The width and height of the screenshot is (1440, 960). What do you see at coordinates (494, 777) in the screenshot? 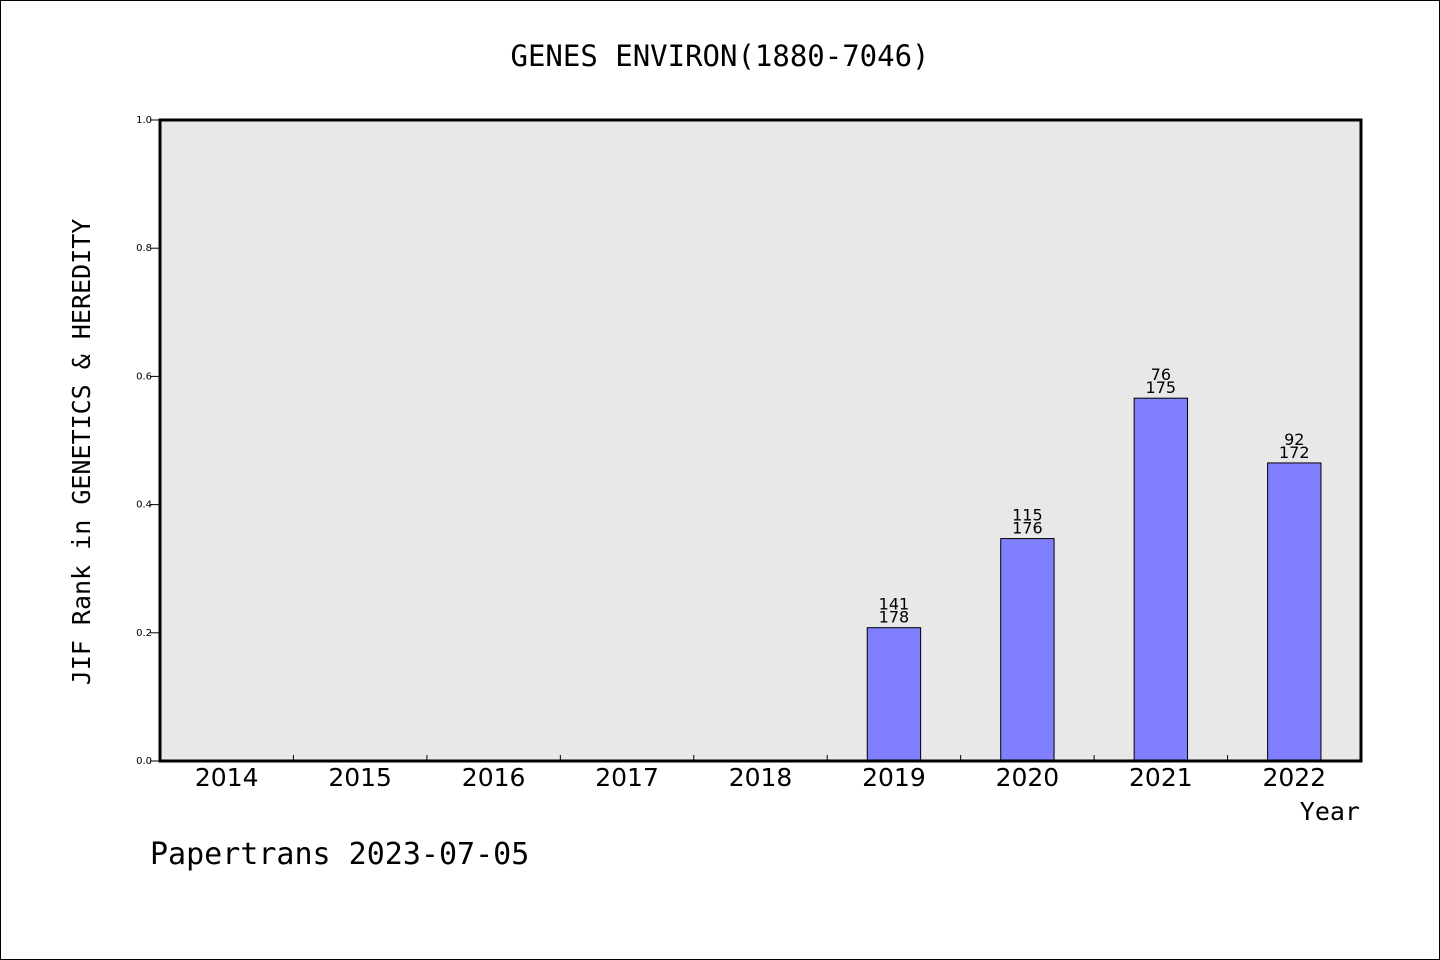
I see `x-tick-label: 2016` at bounding box center [494, 777].